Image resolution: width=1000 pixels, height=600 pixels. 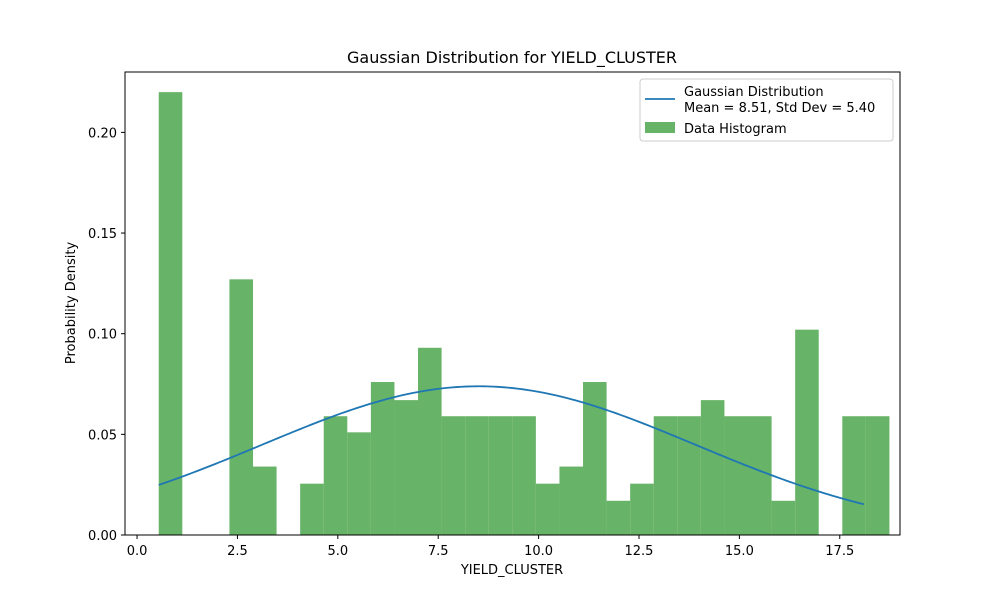 I want to click on y-tick-label: 0.15, so click(x=102, y=234).